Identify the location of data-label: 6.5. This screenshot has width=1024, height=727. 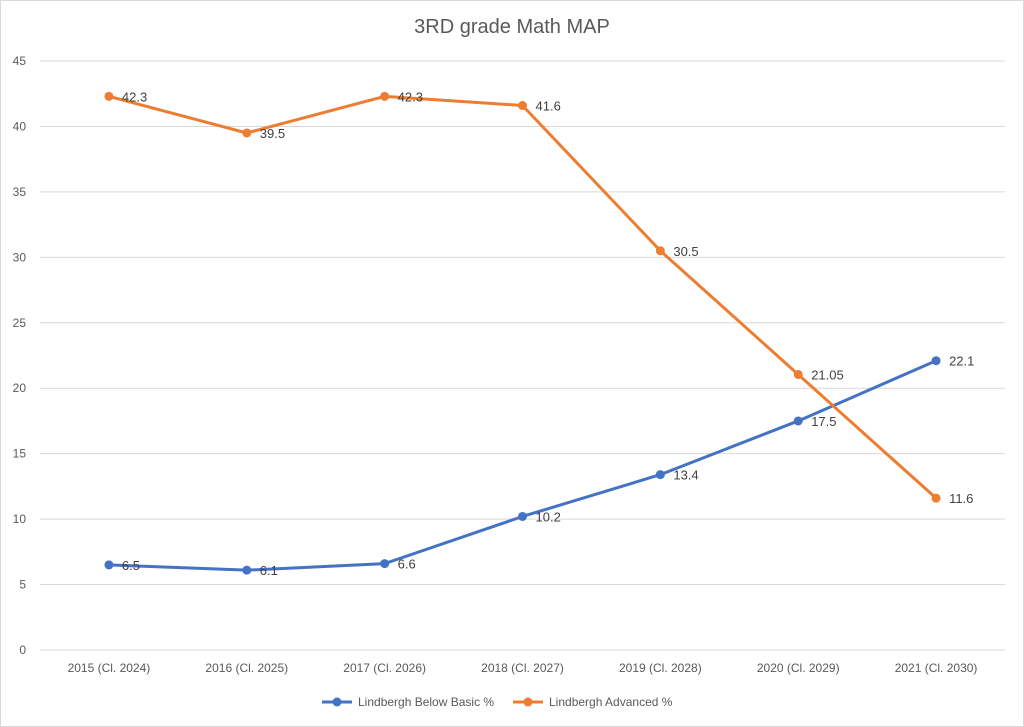
(131, 565).